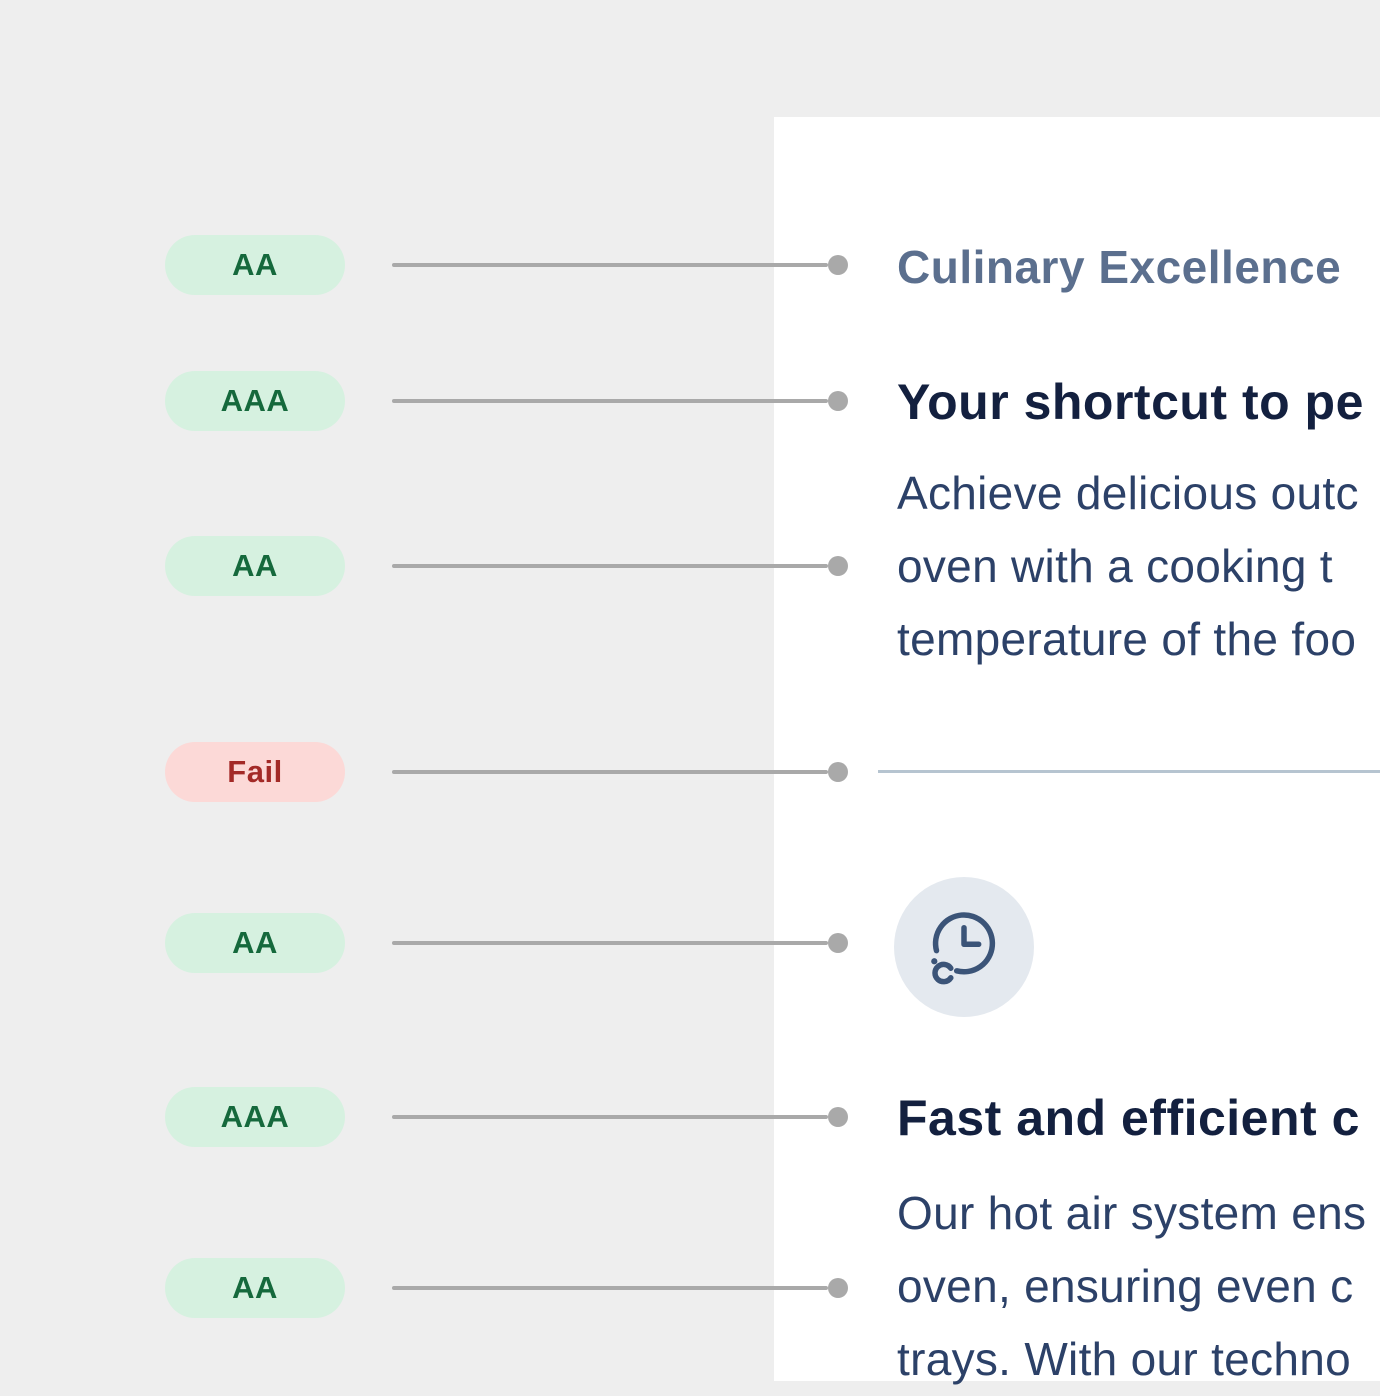 This screenshot has height=1396, width=1380. Describe the element at coordinates (1119, 267) in the screenshot. I see `eyebrow-heading: Culinary Excellence` at that location.